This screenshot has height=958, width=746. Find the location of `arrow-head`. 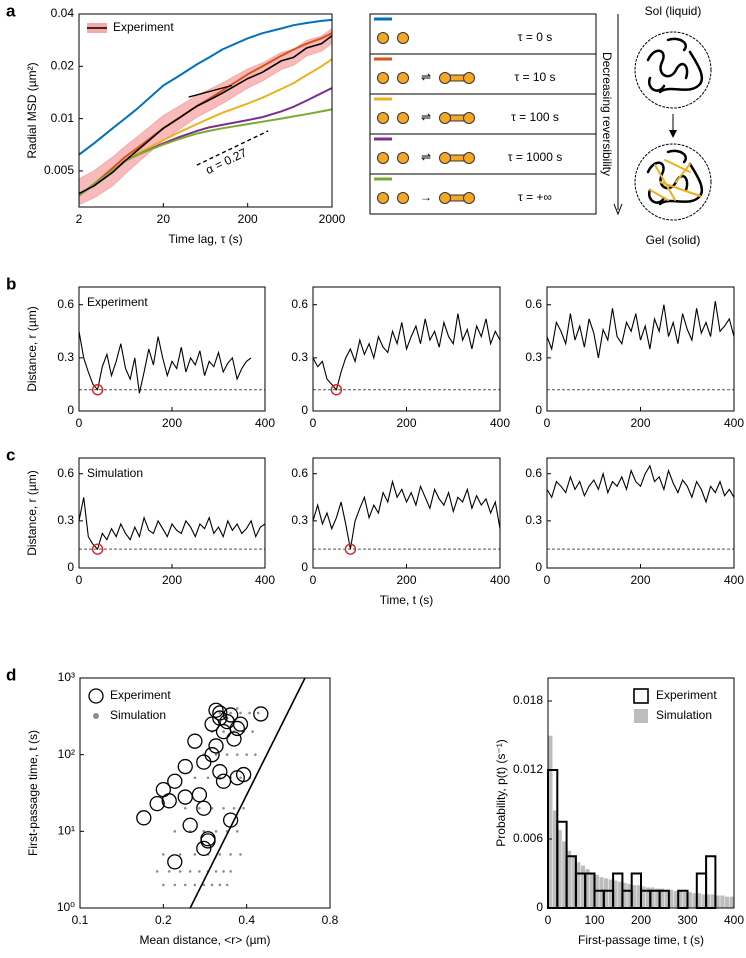

arrow-head is located at coordinates (673, 134).